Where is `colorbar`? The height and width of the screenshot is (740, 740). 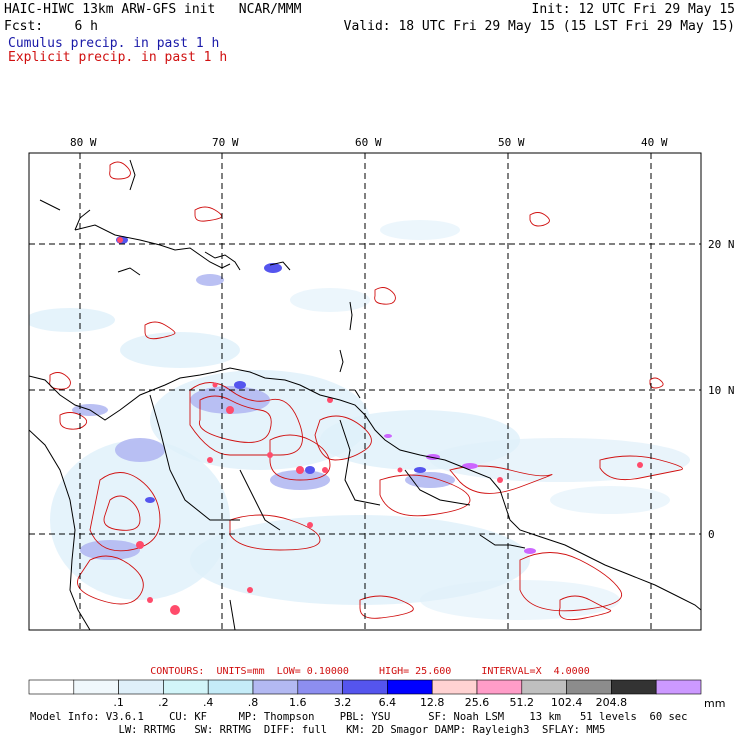 colorbar is located at coordinates (365, 687).